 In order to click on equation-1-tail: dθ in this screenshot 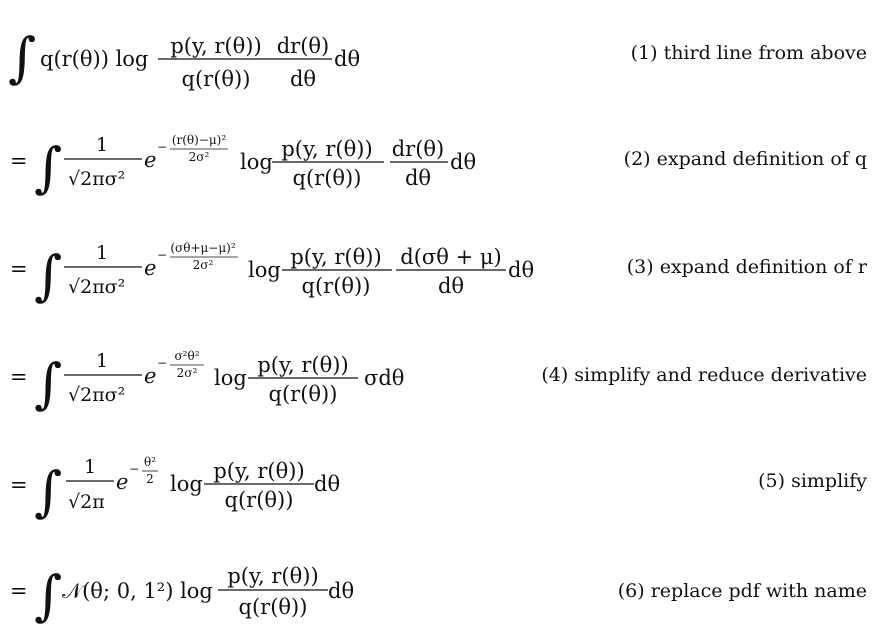, I will do `click(347, 59)`.